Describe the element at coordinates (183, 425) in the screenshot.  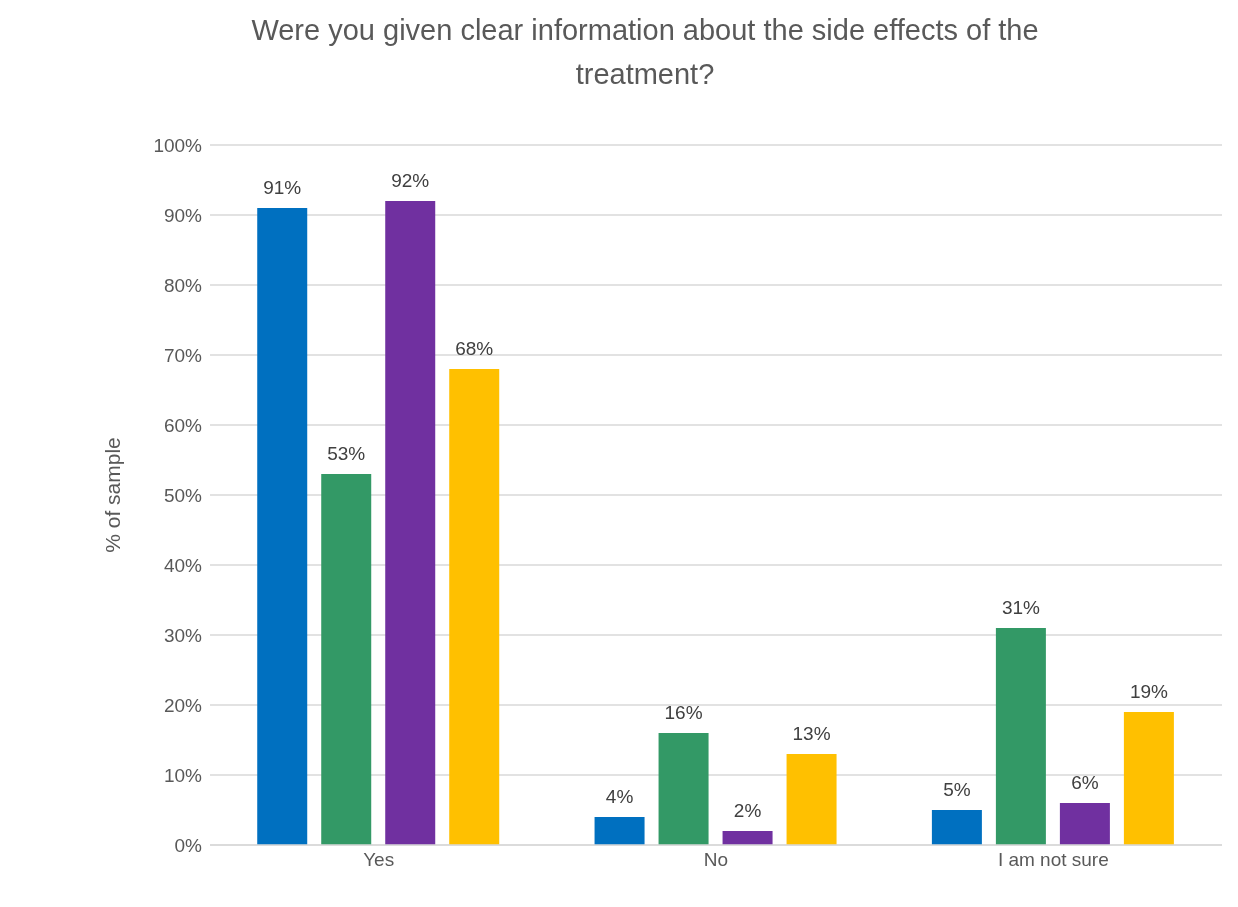
I see `y-tick-label: 60%` at that location.